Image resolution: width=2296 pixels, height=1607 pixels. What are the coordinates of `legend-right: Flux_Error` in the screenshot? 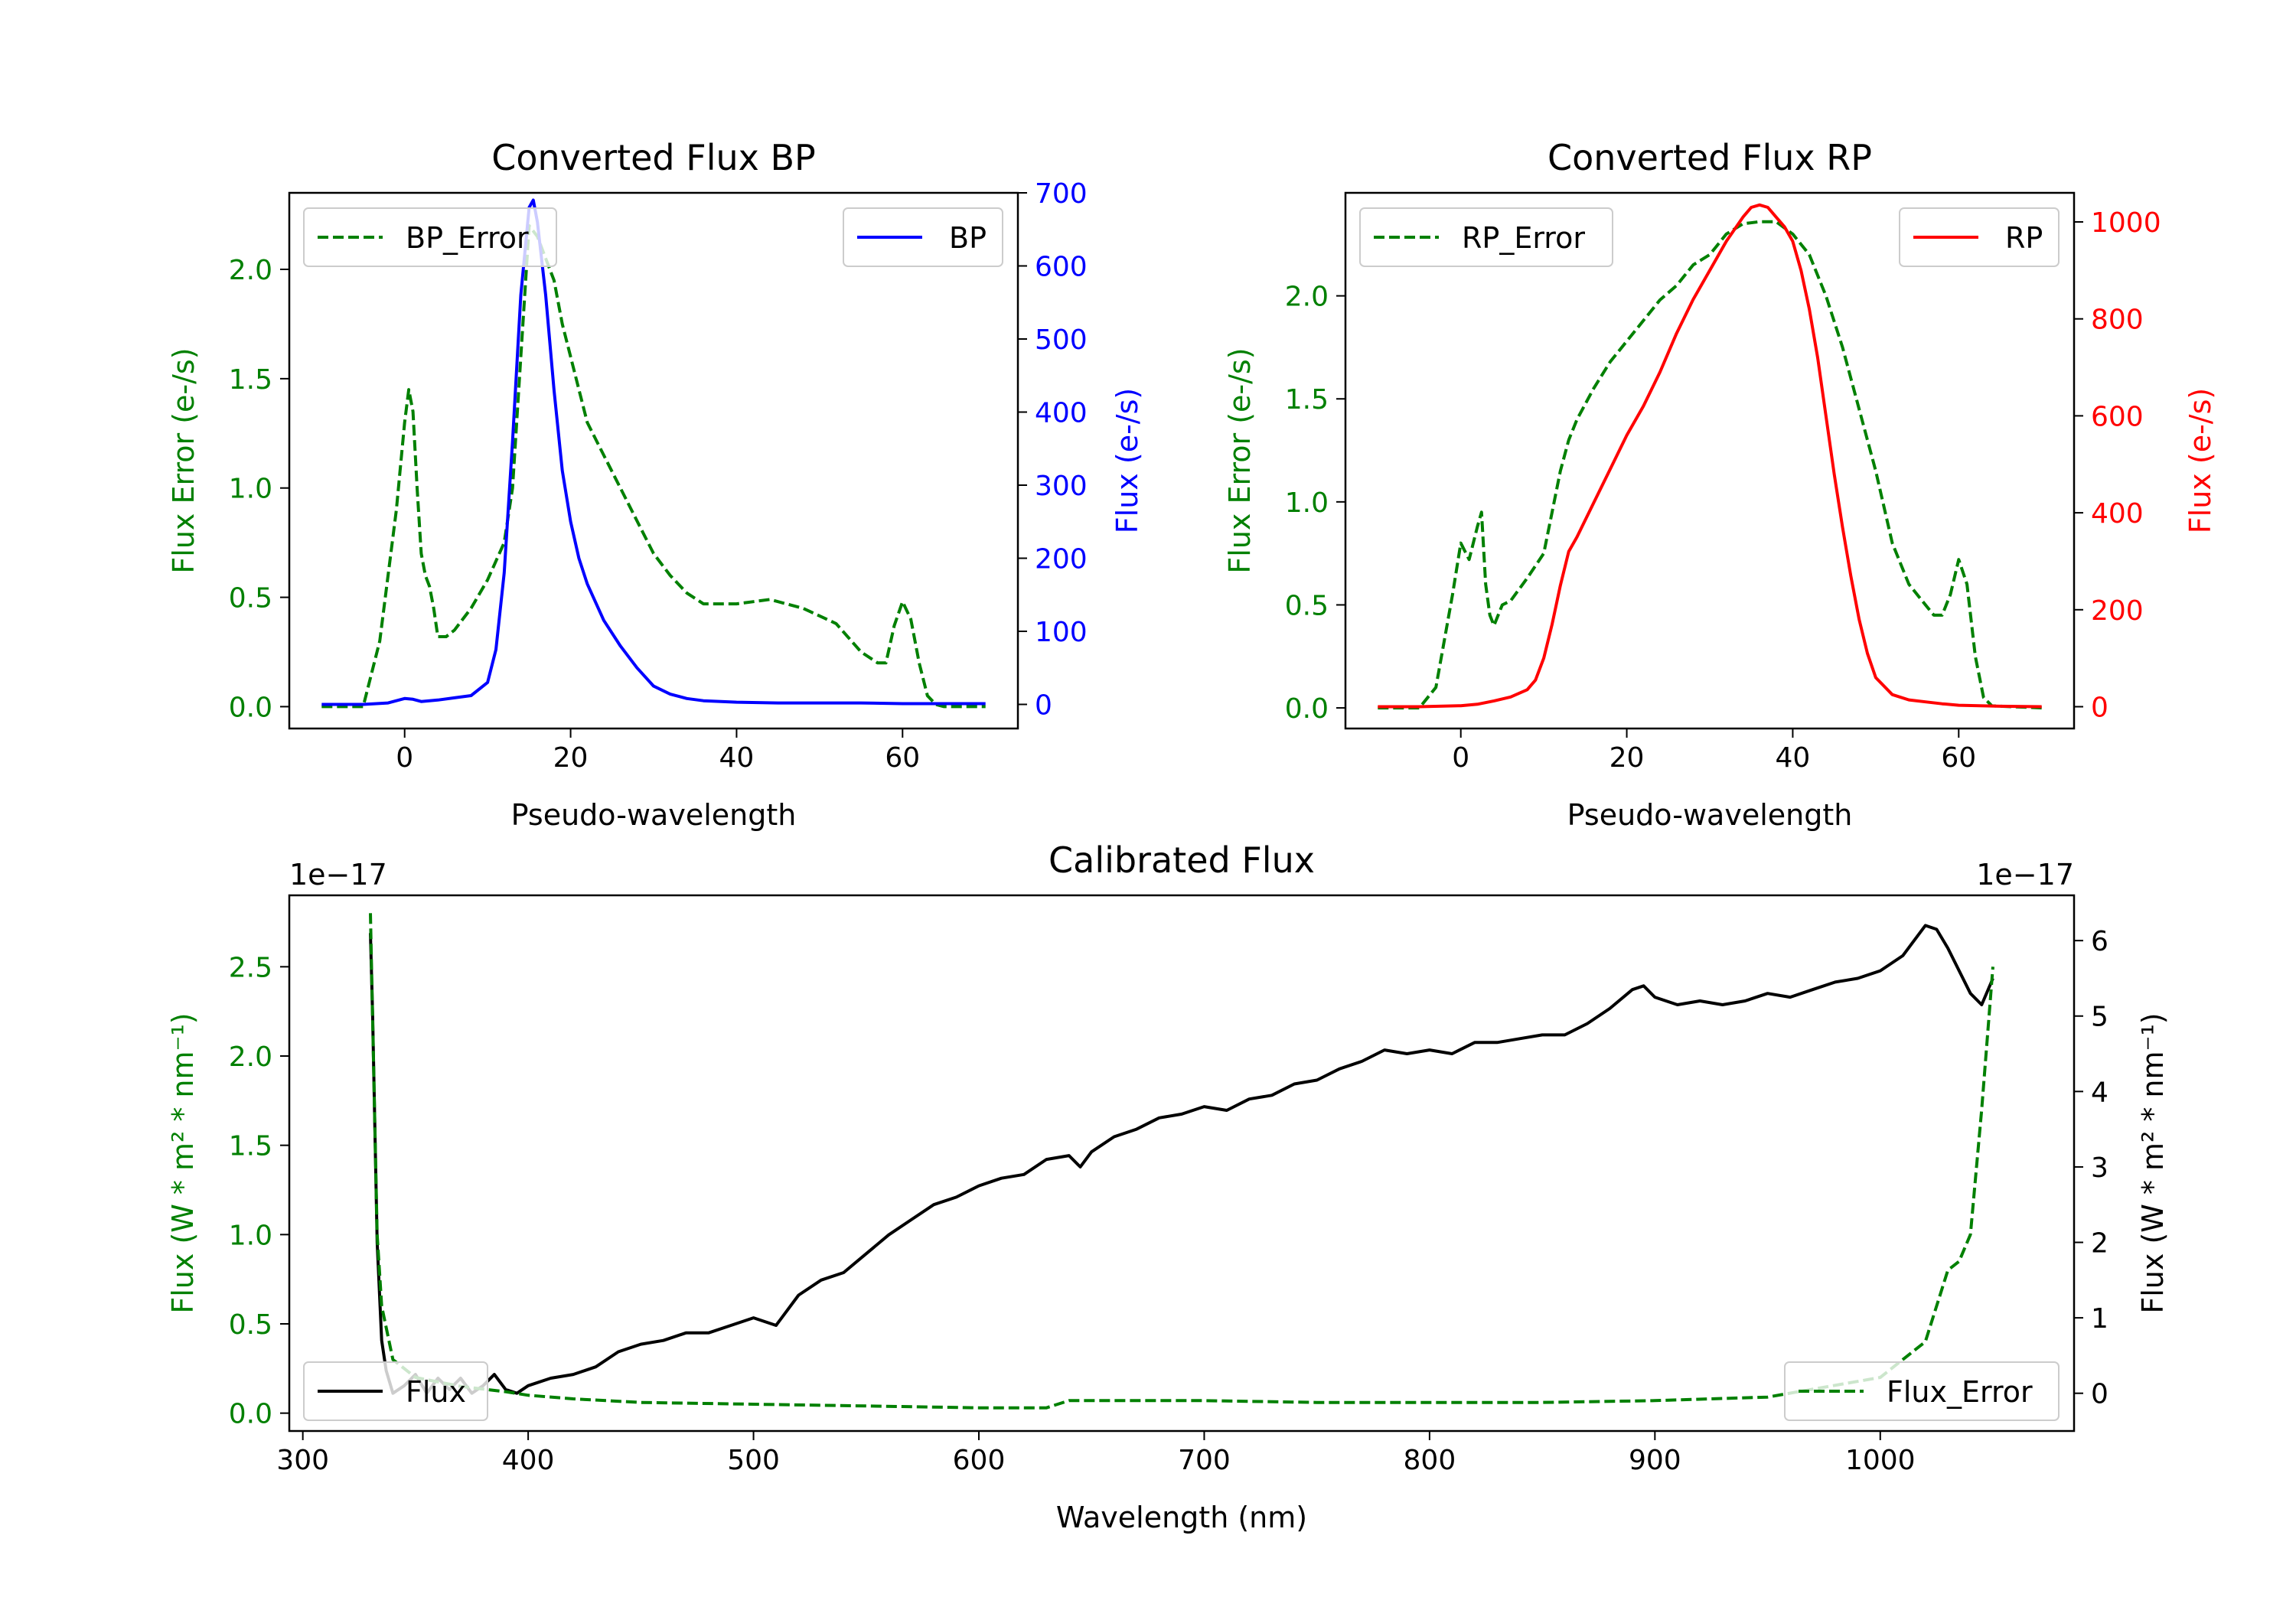 It's located at (1922, 1391).